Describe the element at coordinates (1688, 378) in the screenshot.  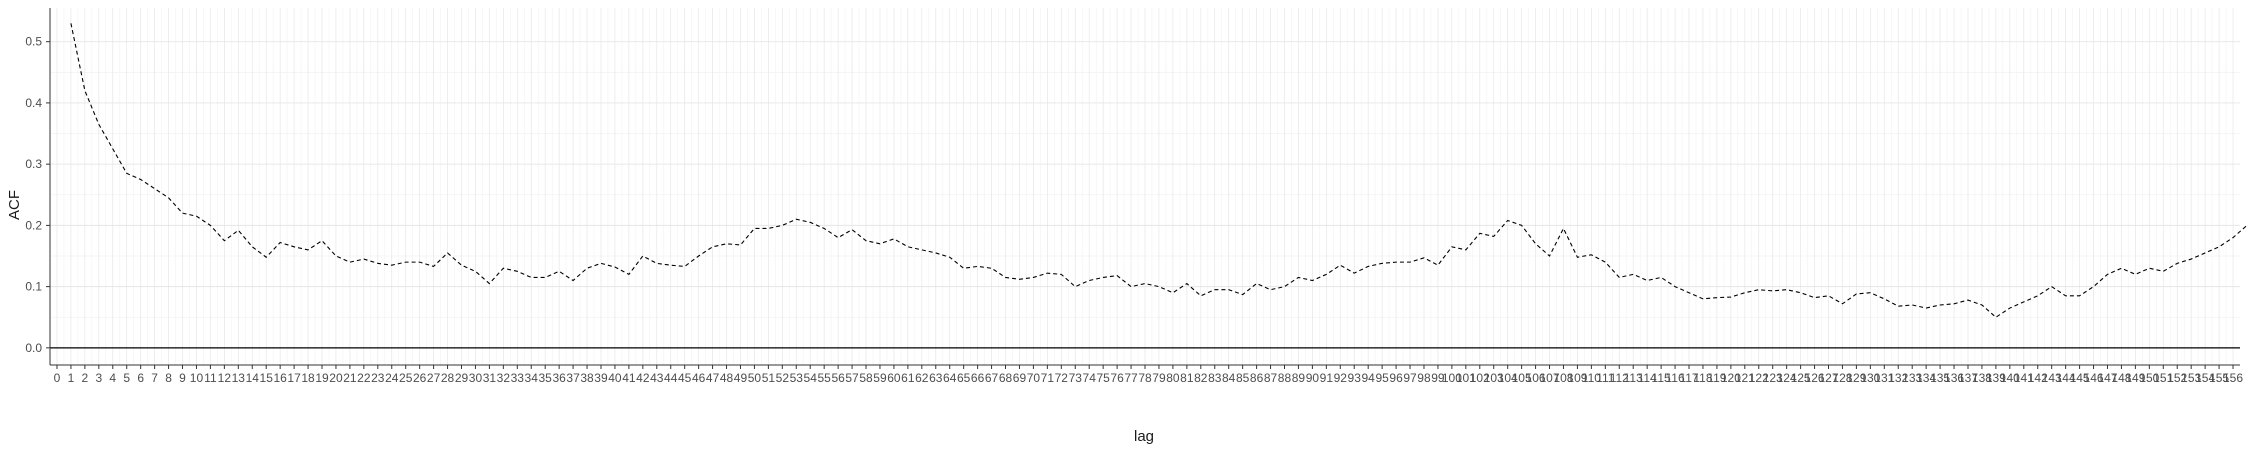
I see `x-tick-label: 117` at that location.